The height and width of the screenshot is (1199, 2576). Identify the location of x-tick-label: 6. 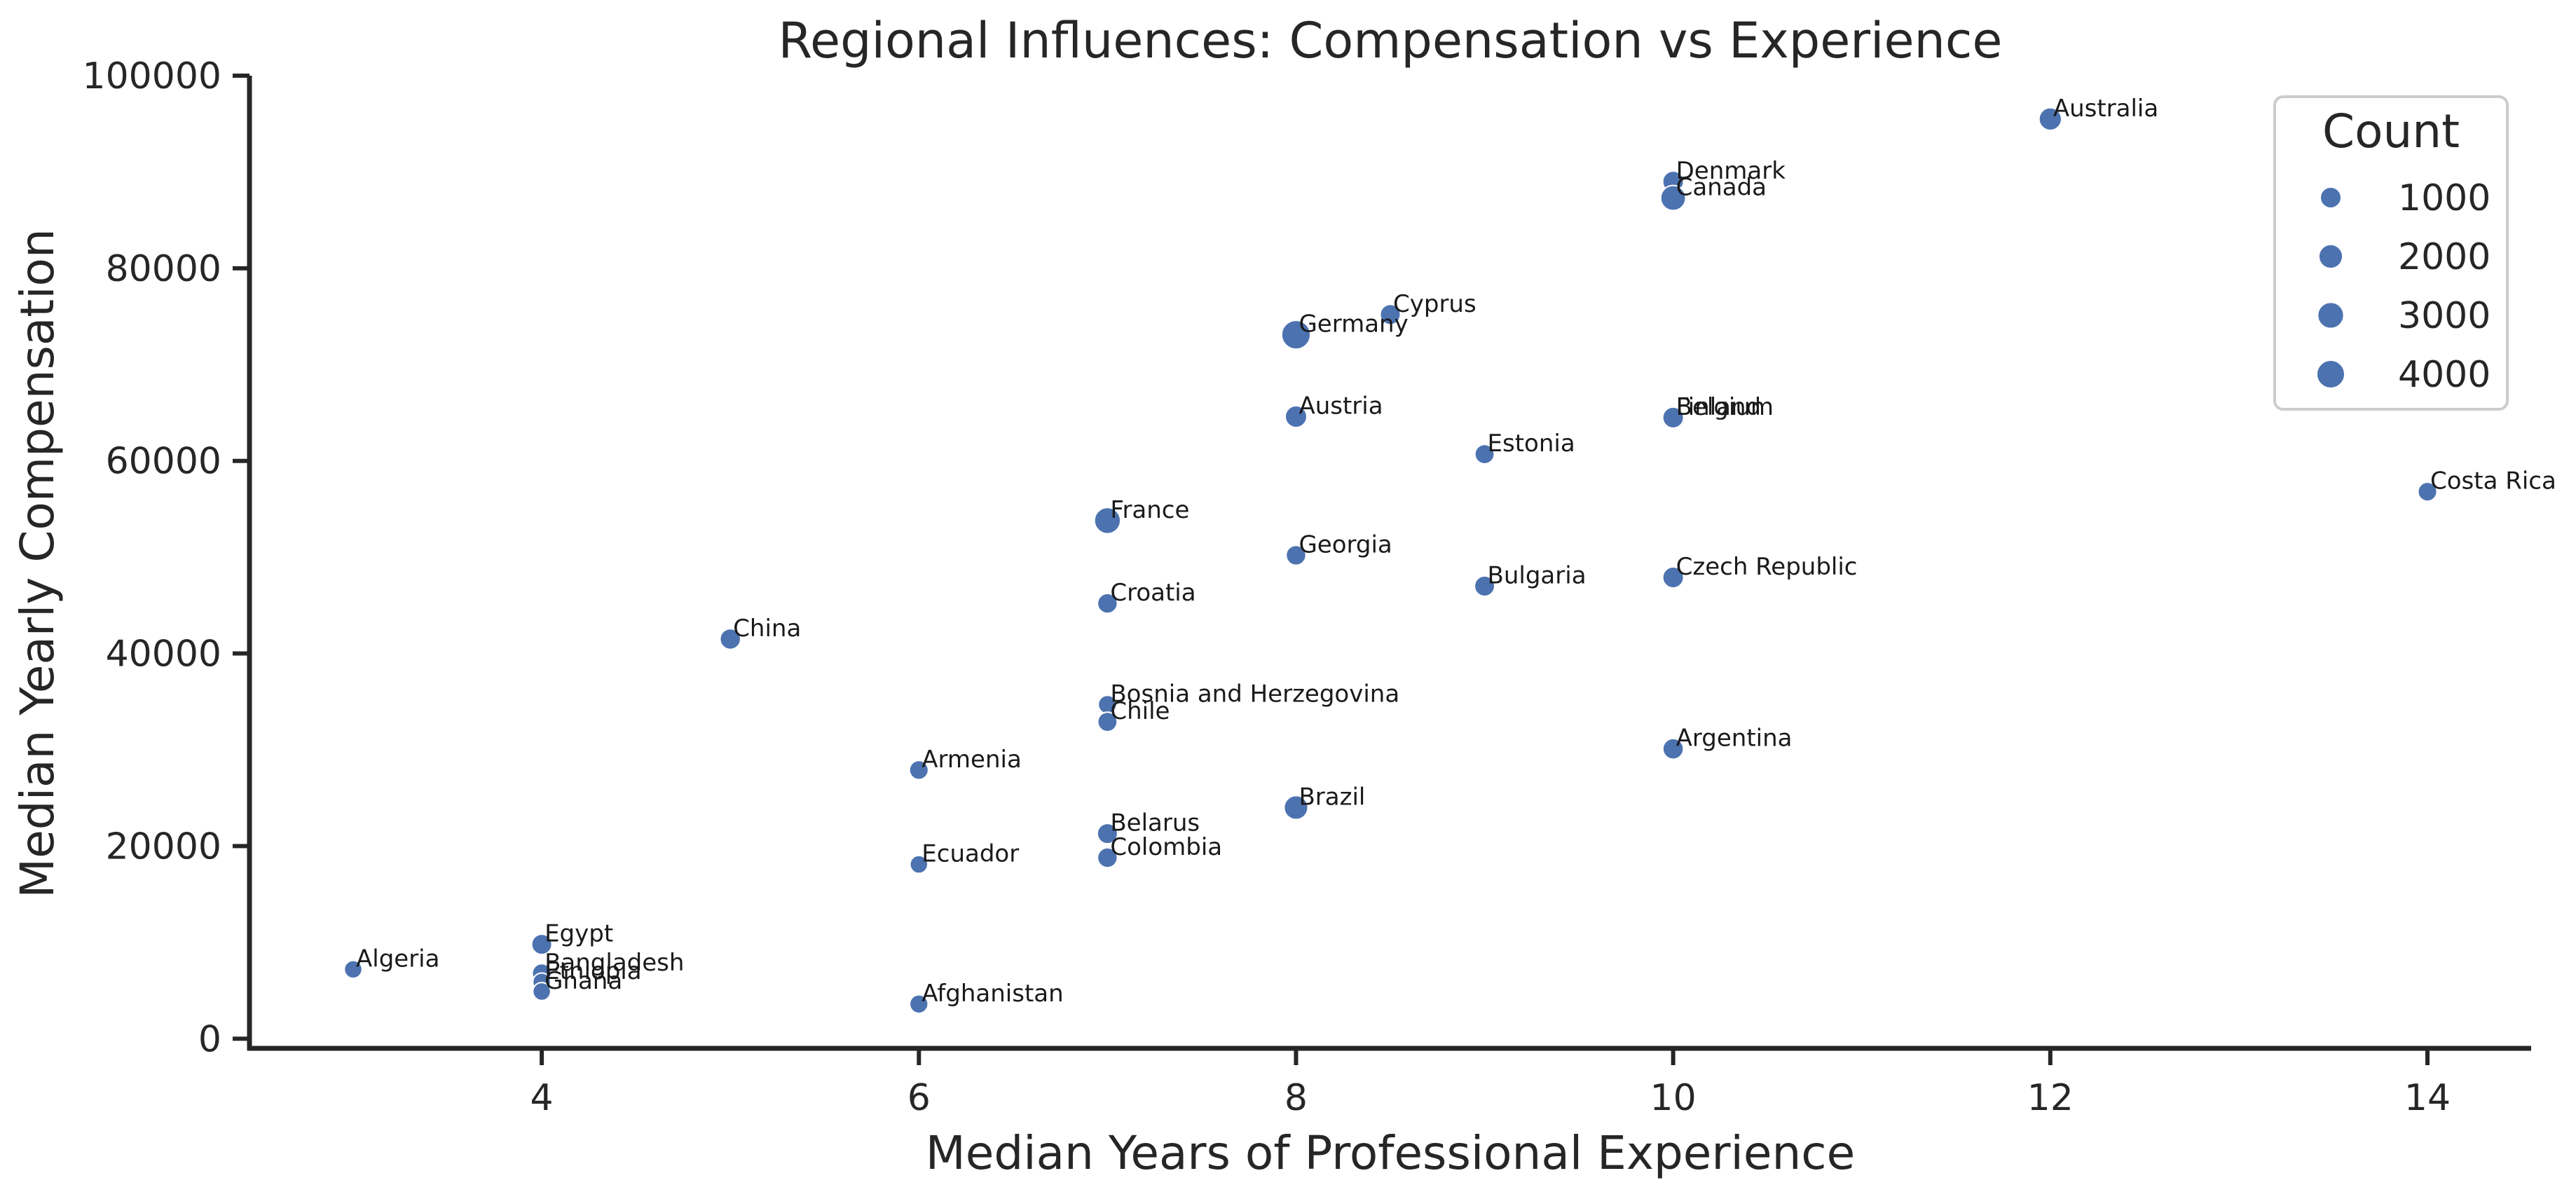
(919, 1098).